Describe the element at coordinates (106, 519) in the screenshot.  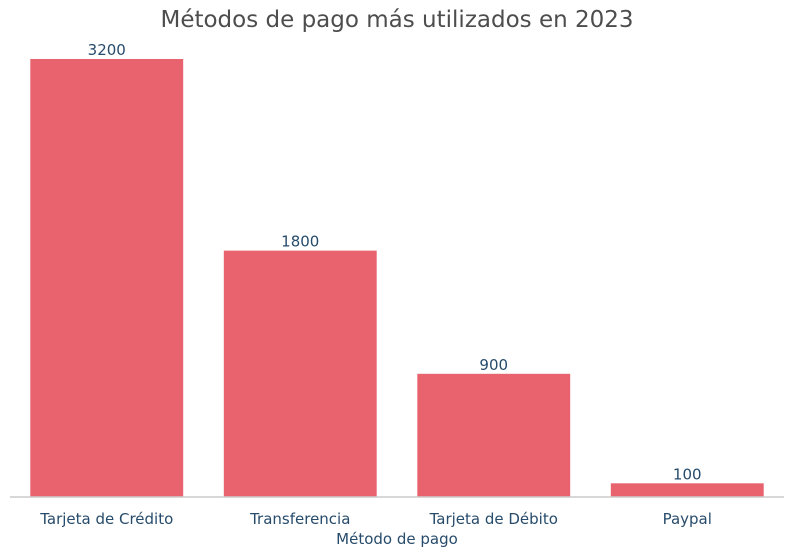
I see `x-tick-label: Tarjeta de Crédito` at that location.